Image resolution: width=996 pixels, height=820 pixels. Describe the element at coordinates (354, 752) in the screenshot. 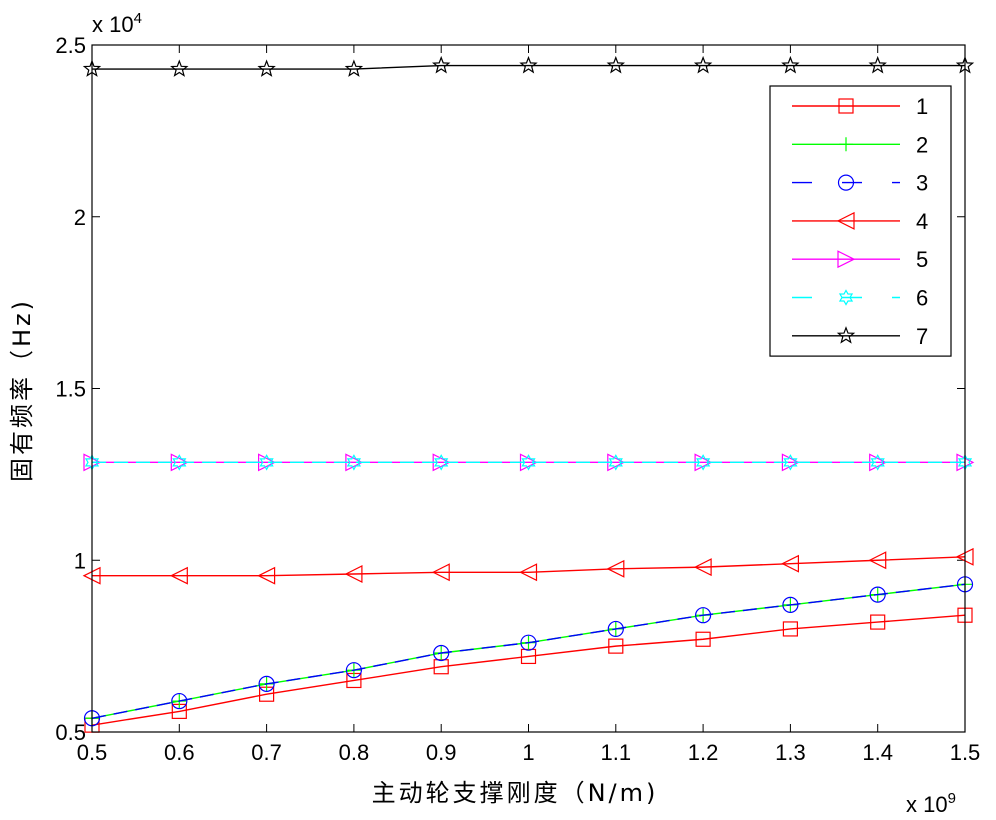

I see `x-tick-label: 0.8` at that location.